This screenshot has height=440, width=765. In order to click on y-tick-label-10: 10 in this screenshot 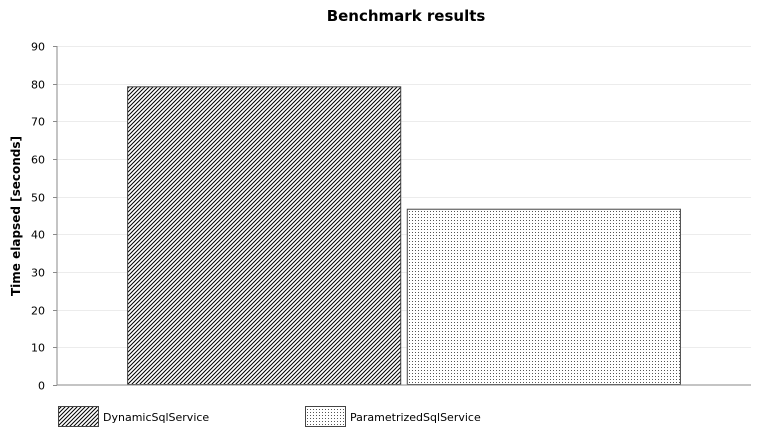, I will do `click(38, 348)`.